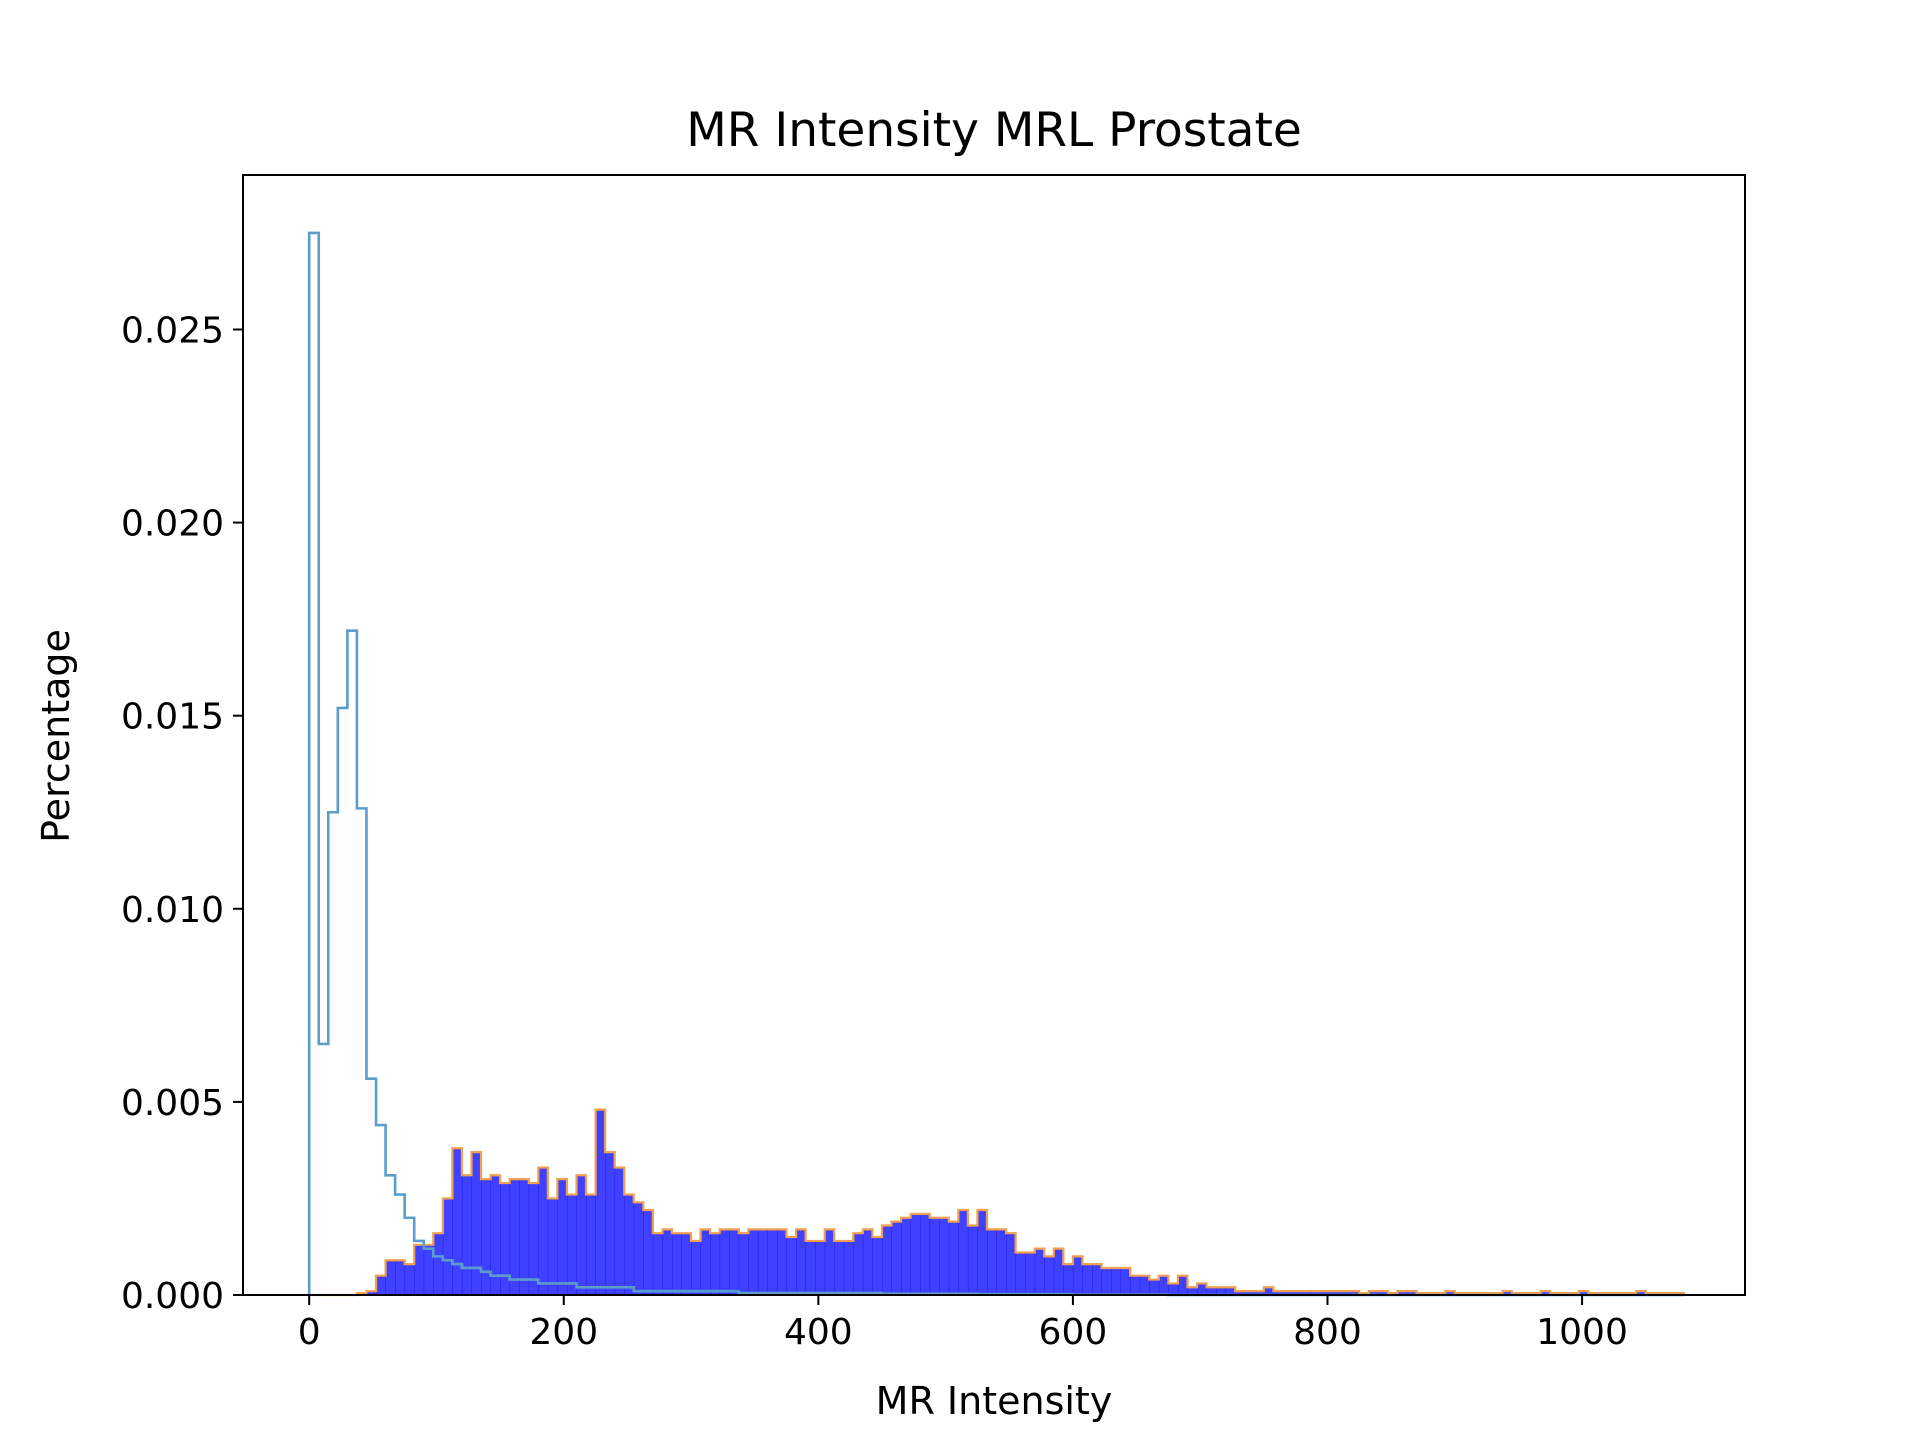 Image resolution: width=1920 pixels, height=1440 pixels. What do you see at coordinates (563, 1332) in the screenshot?
I see `x-tick-label-1: 200` at bounding box center [563, 1332].